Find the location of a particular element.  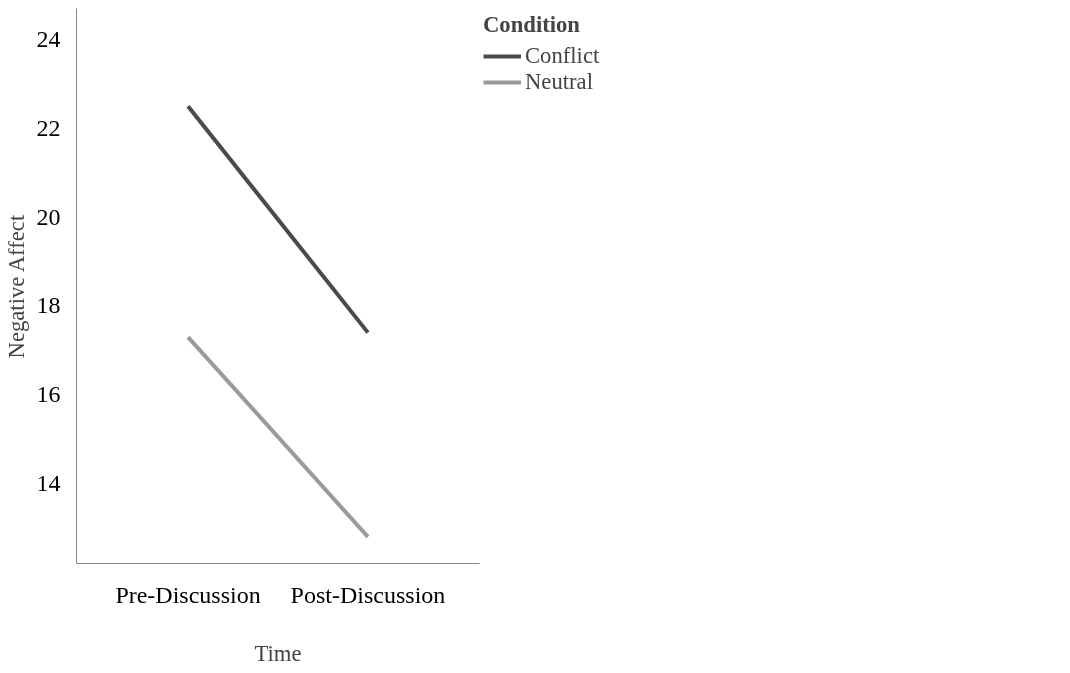

y-tick-label: 20 is located at coordinates (48, 216).